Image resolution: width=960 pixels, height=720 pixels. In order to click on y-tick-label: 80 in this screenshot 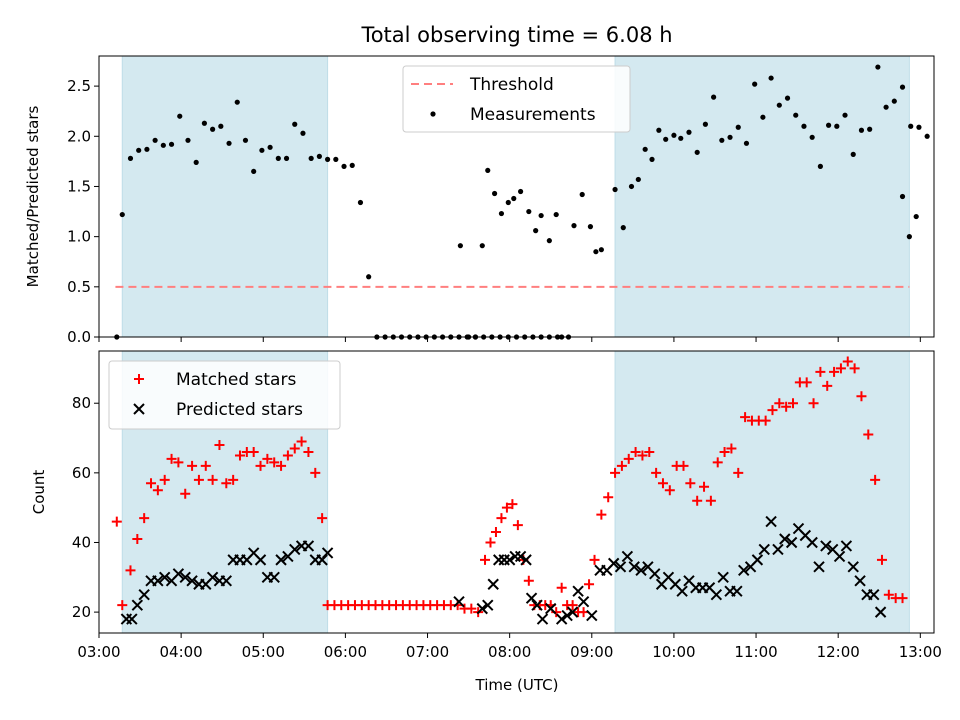, I will do `click(81, 403)`.